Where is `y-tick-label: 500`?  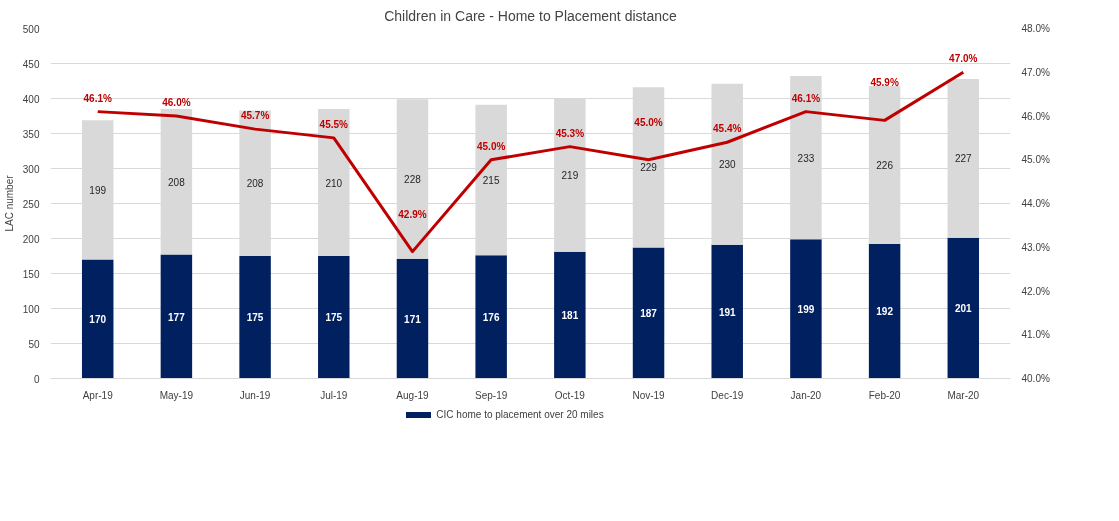
y-tick-label: 500 is located at coordinates (31, 29).